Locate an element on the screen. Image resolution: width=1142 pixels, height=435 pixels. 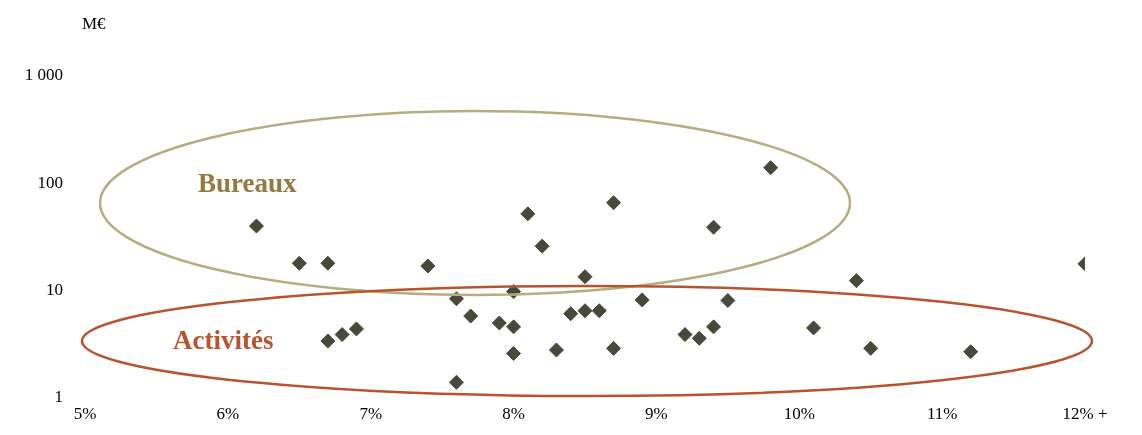
annotation: Activités is located at coordinates (223, 340).